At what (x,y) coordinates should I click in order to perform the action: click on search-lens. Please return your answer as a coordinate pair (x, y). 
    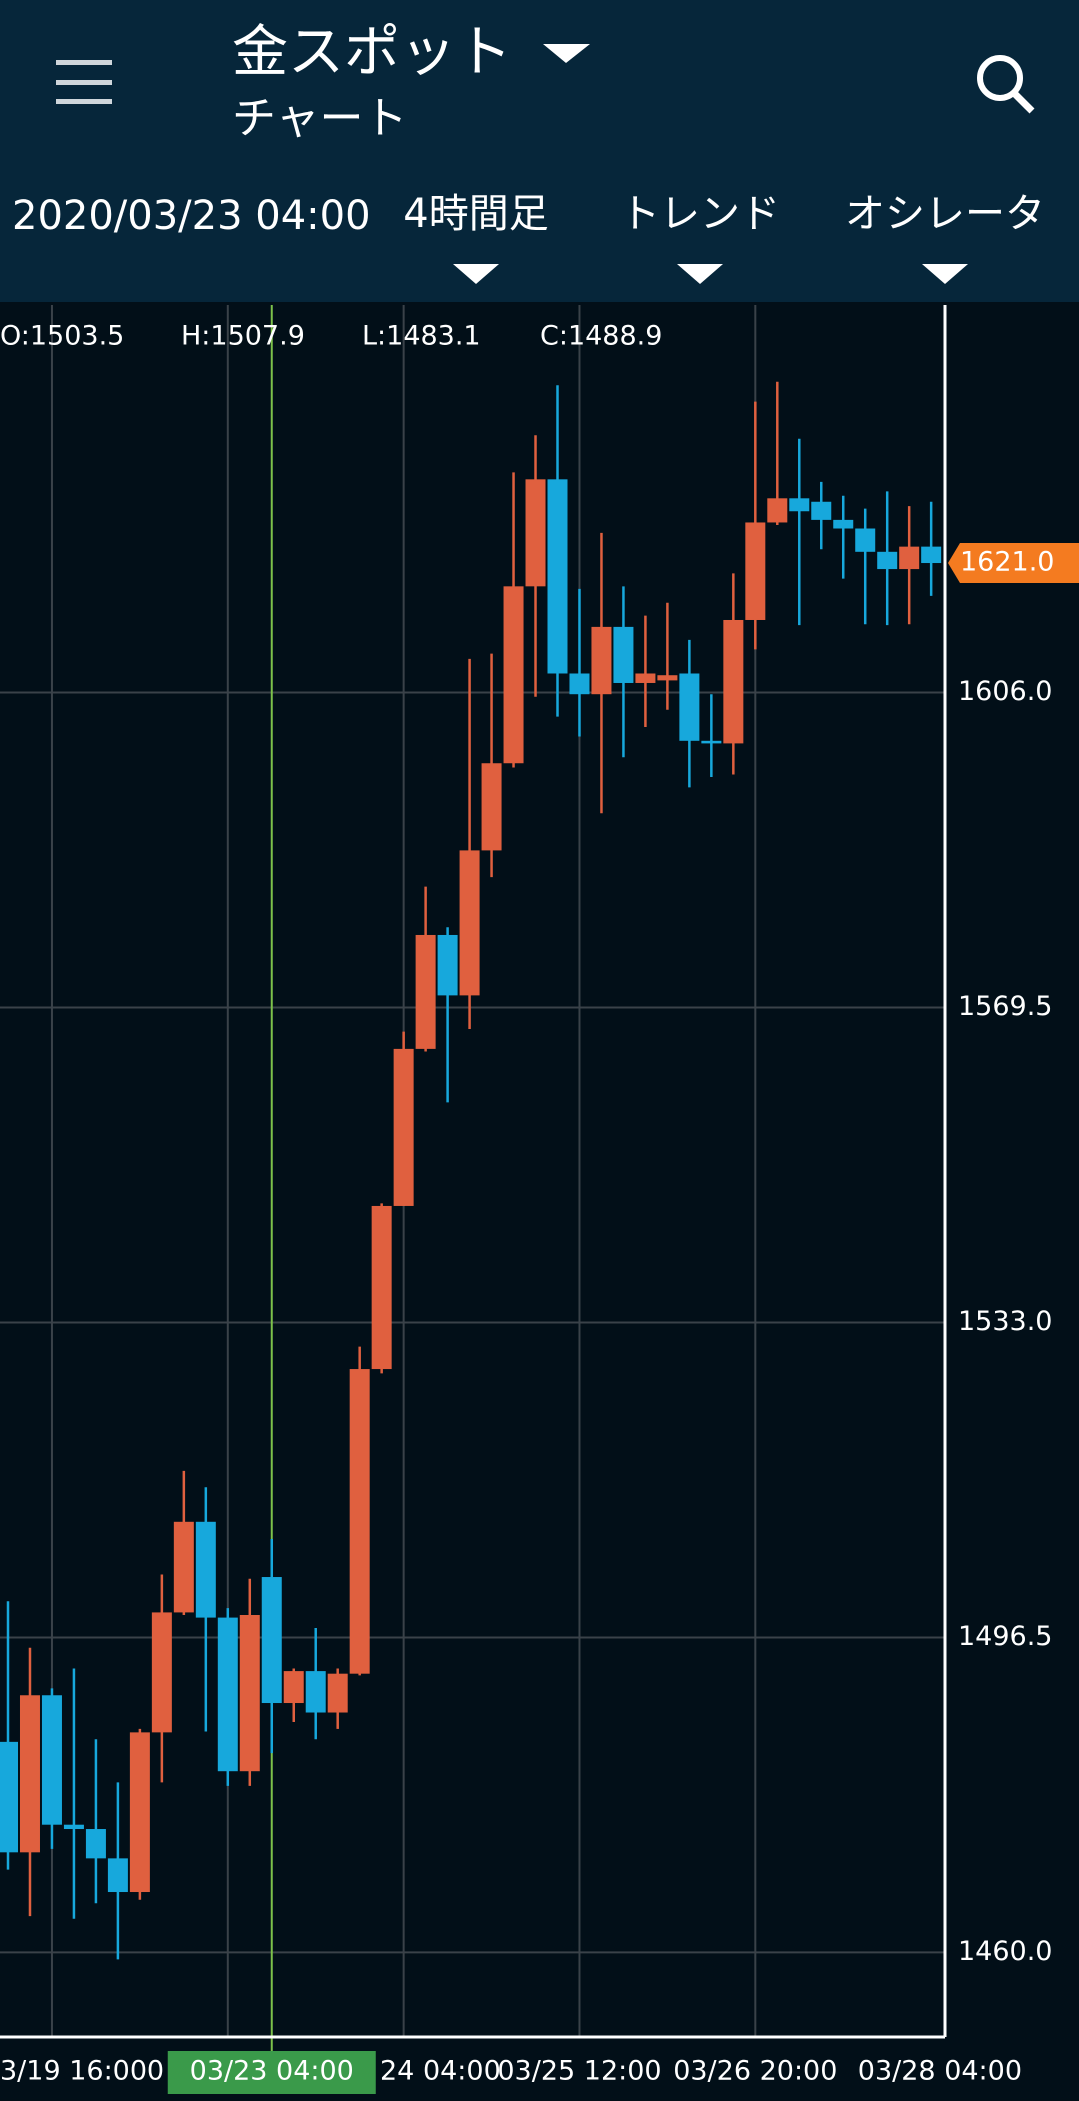
    Looking at the image, I should click on (1000, 78).